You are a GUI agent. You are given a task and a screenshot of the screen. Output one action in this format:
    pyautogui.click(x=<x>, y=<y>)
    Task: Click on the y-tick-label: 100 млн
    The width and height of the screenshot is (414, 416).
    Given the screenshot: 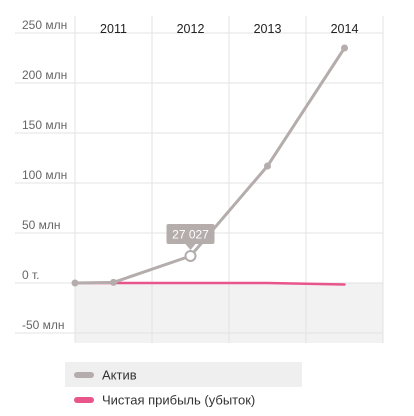 What is the action you would take?
    pyautogui.click(x=44, y=175)
    